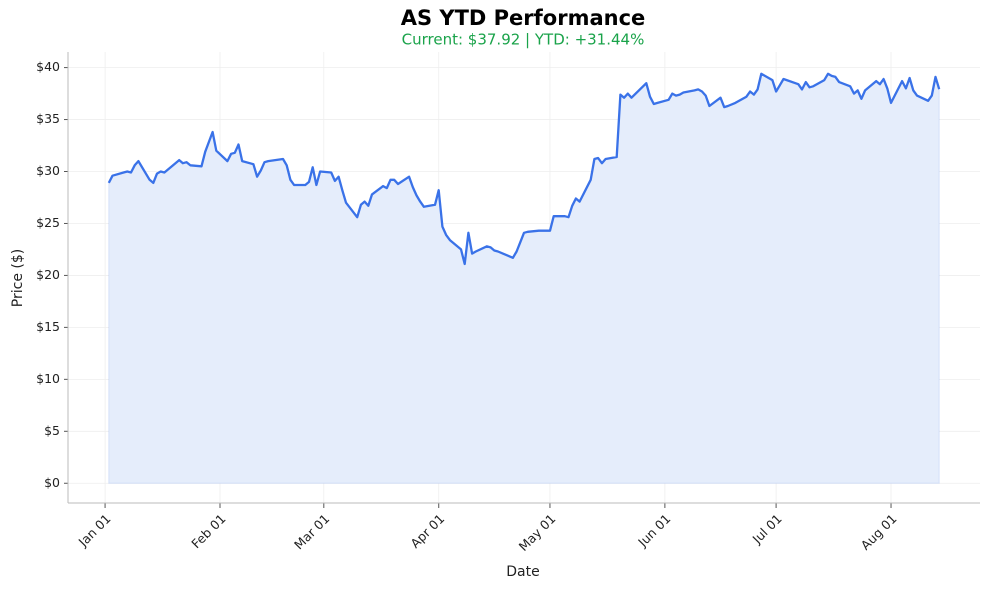 This screenshot has height=589, width=990. I want to click on x-tick-label: Feb 01, so click(208, 531).